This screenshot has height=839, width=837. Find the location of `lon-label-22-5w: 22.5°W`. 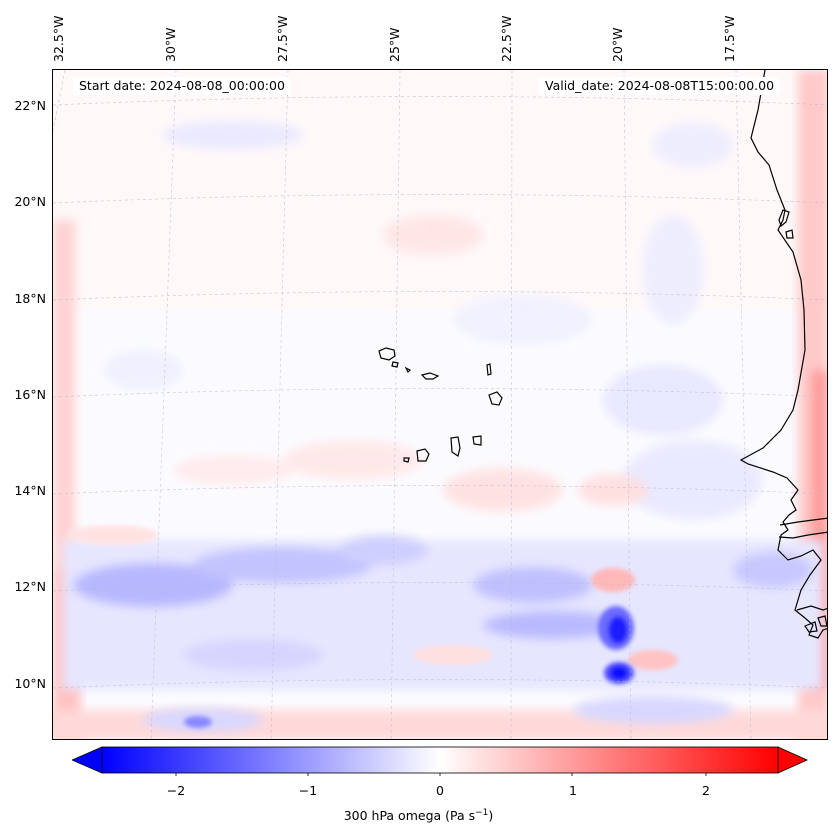

lon-label-22-5w: 22.5°W is located at coordinates (506, 38).